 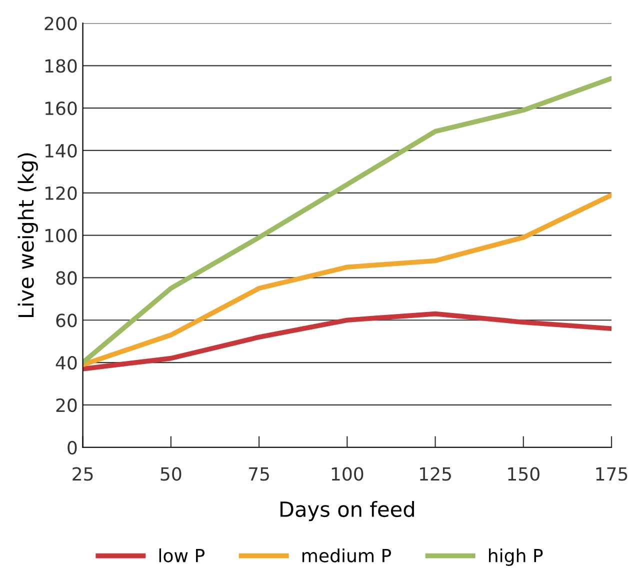 I want to click on y-tick-label: 140, so click(x=61, y=151).